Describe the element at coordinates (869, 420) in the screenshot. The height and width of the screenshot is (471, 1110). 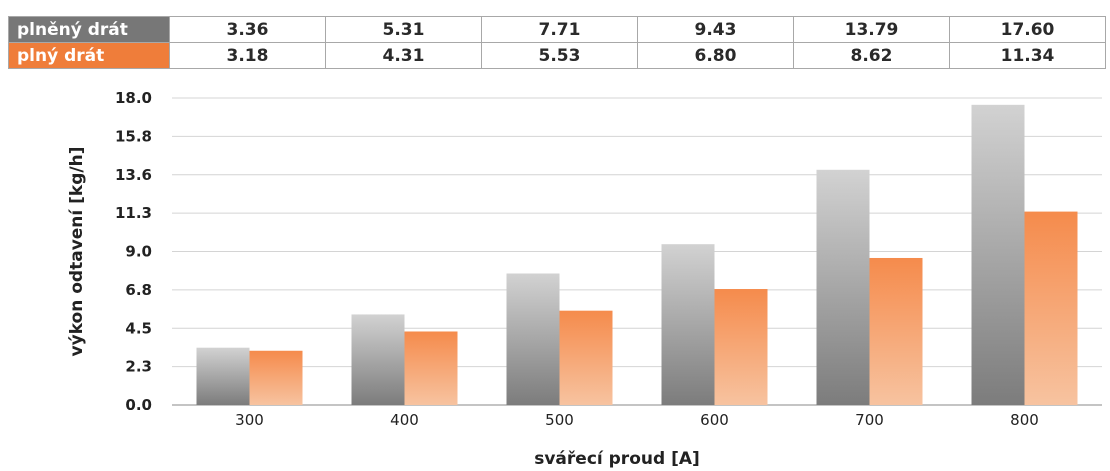
I see `x-tick-label: 700` at that location.